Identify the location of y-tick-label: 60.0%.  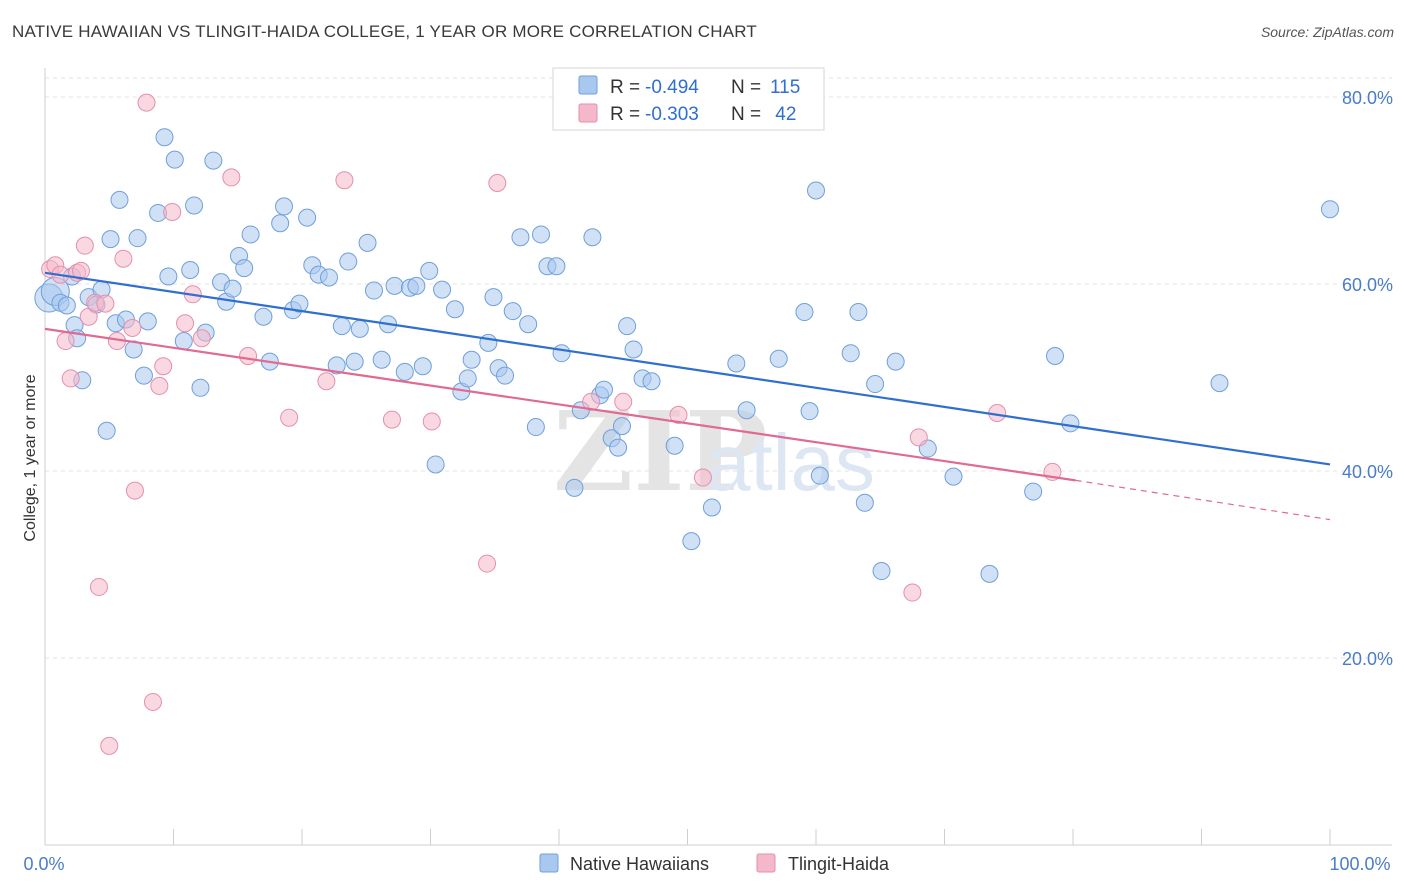
(1367, 285).